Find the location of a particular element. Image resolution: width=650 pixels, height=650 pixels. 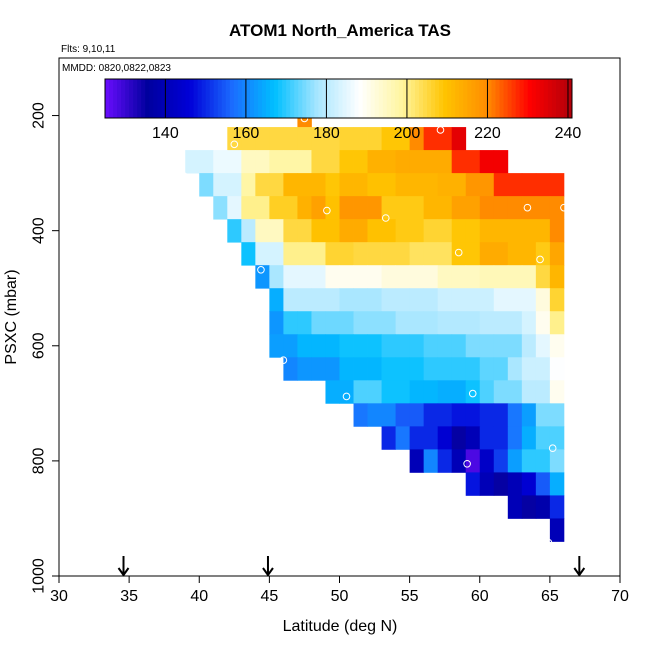

y-tick-label: 400 is located at coordinates (39, 230).